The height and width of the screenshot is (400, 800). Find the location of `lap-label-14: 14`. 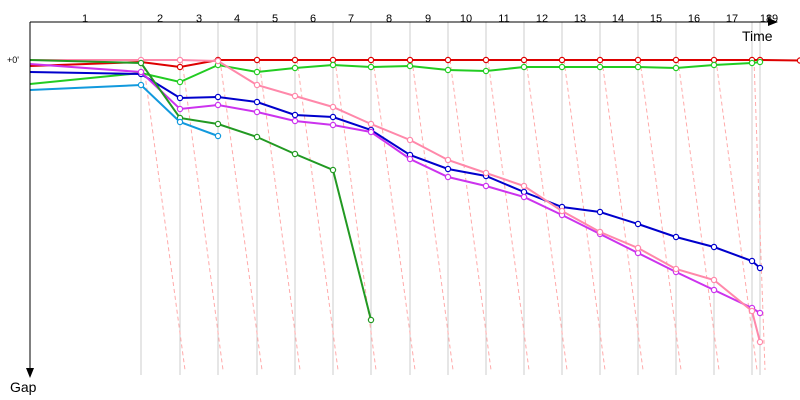

lap-label-14: 14 is located at coordinates (618, 19).